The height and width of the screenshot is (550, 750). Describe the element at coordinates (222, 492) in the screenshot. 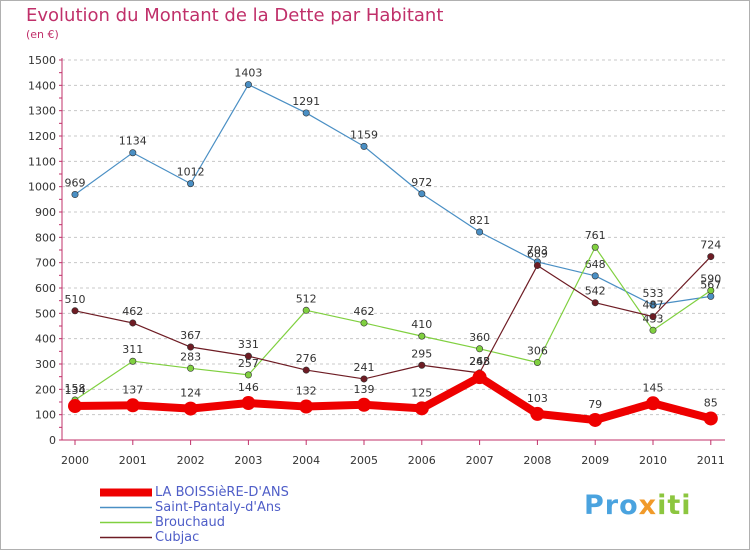

I see `legend-label-1: LA BOISSièRE-D'ANS` at that location.